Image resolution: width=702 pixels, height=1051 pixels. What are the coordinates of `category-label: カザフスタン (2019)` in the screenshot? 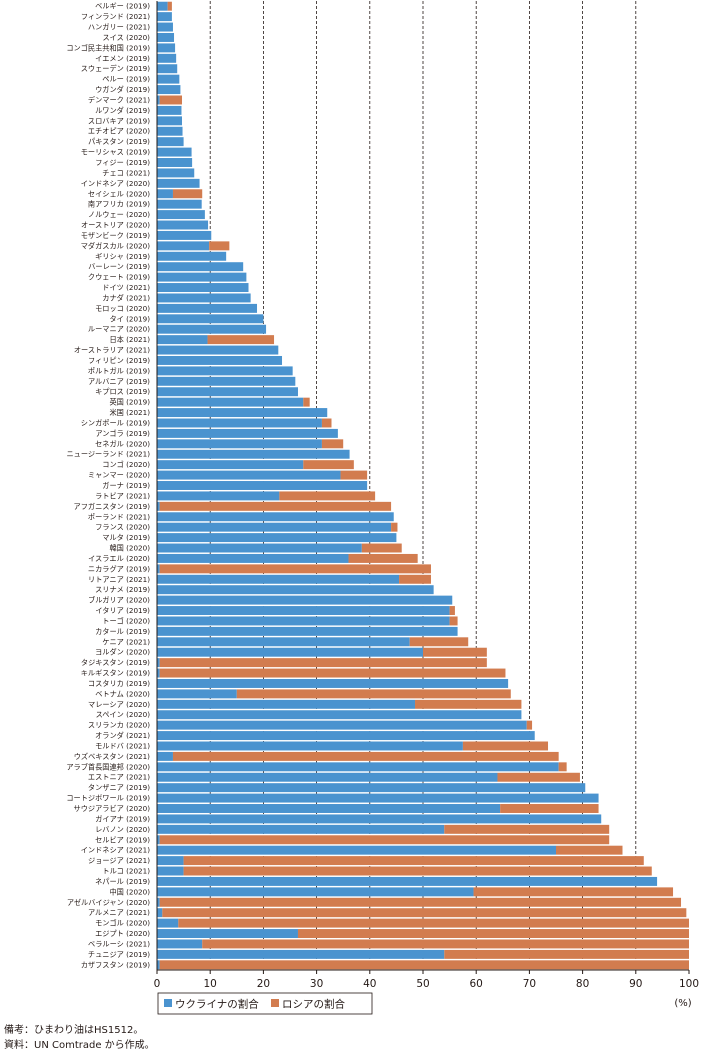 It's located at (116, 964).